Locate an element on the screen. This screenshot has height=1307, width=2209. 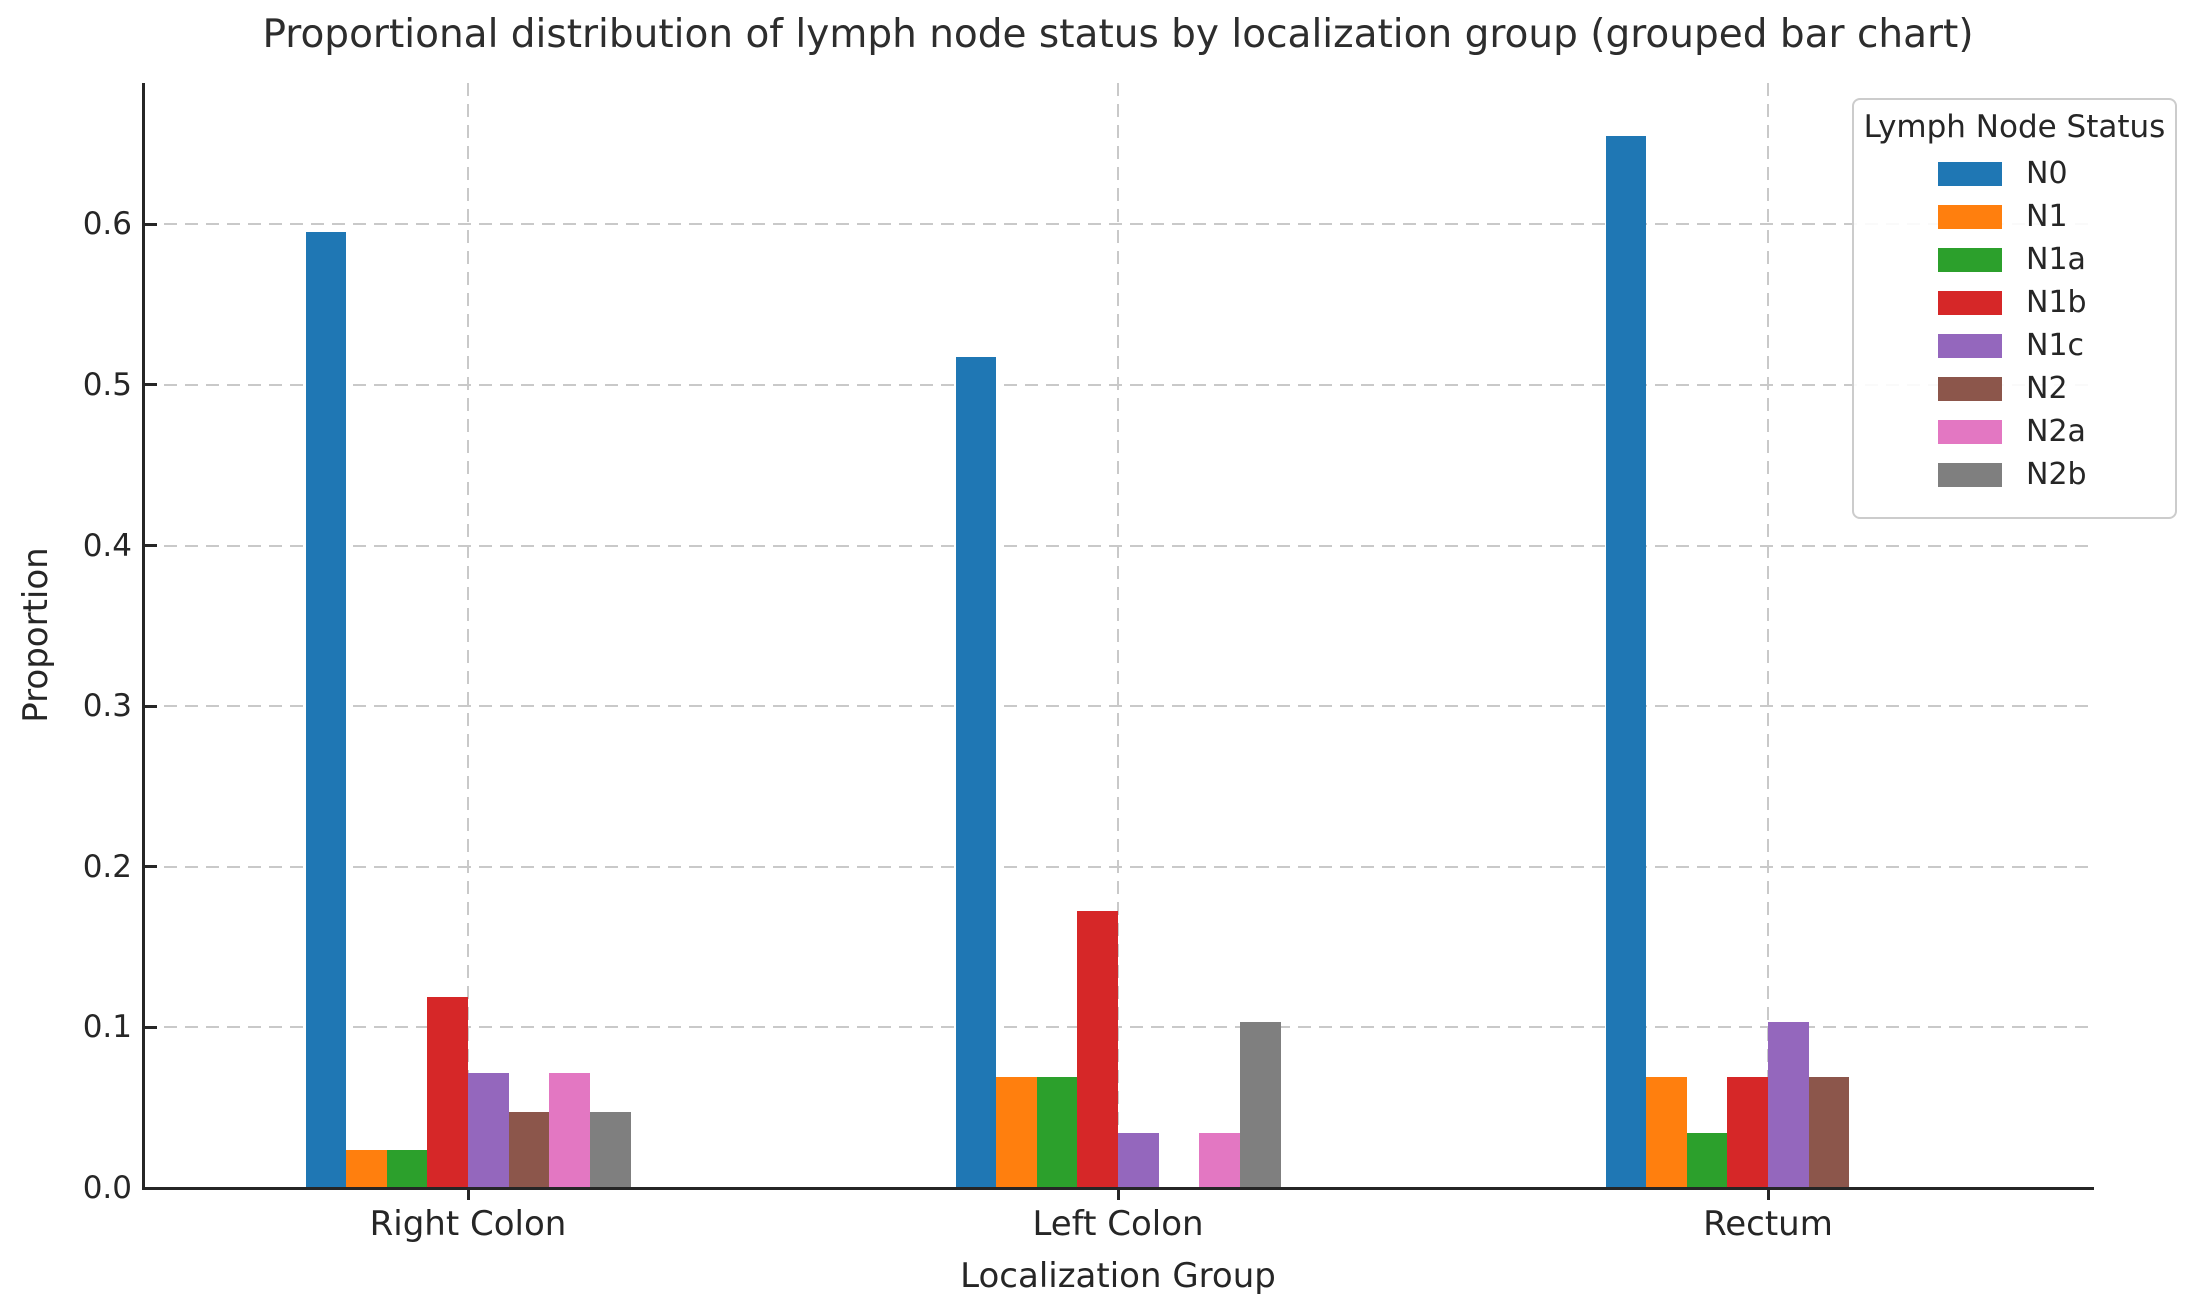
x-tick-left-colon is located at coordinates (1118, 1195).